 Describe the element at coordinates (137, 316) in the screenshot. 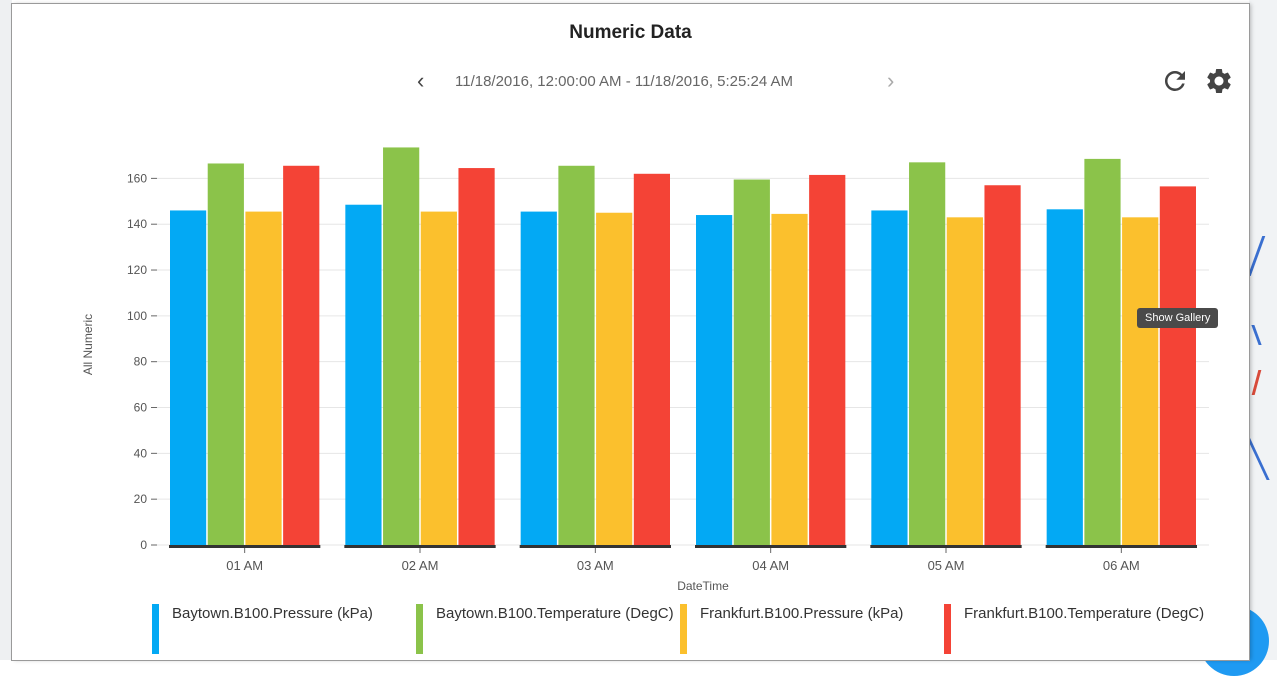

I see `y-tick-label: 100` at that location.